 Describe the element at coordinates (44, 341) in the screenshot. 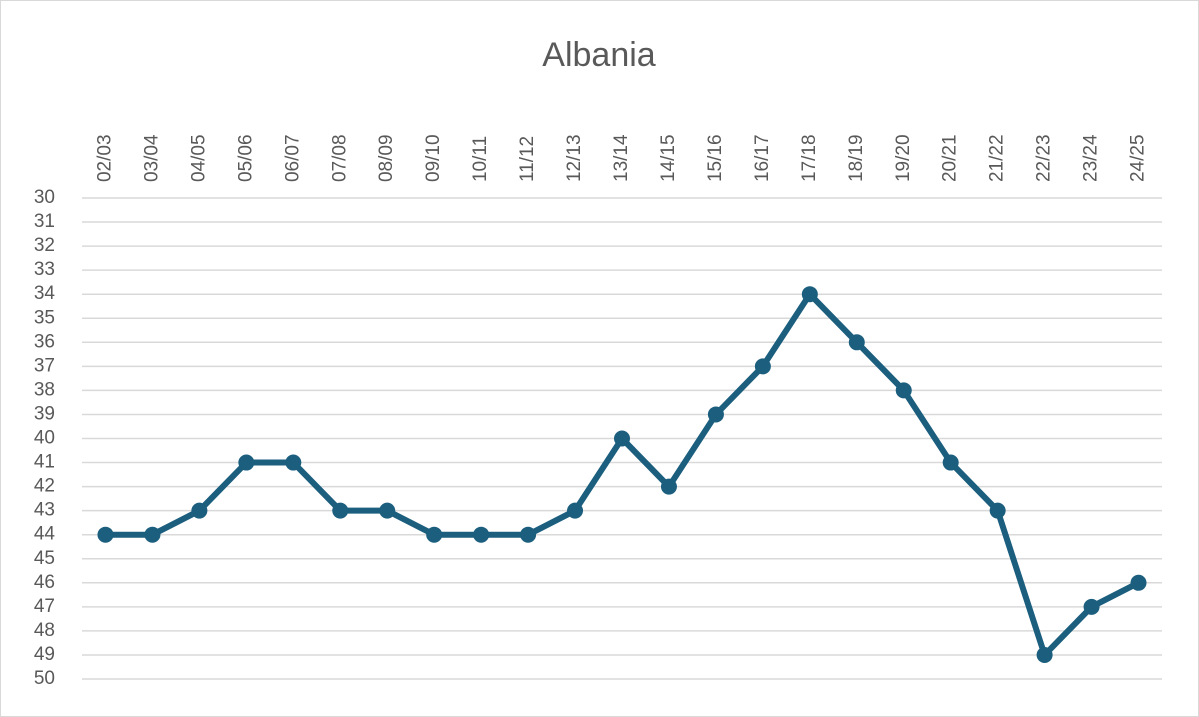

I see `y-tick-label: 36` at that location.